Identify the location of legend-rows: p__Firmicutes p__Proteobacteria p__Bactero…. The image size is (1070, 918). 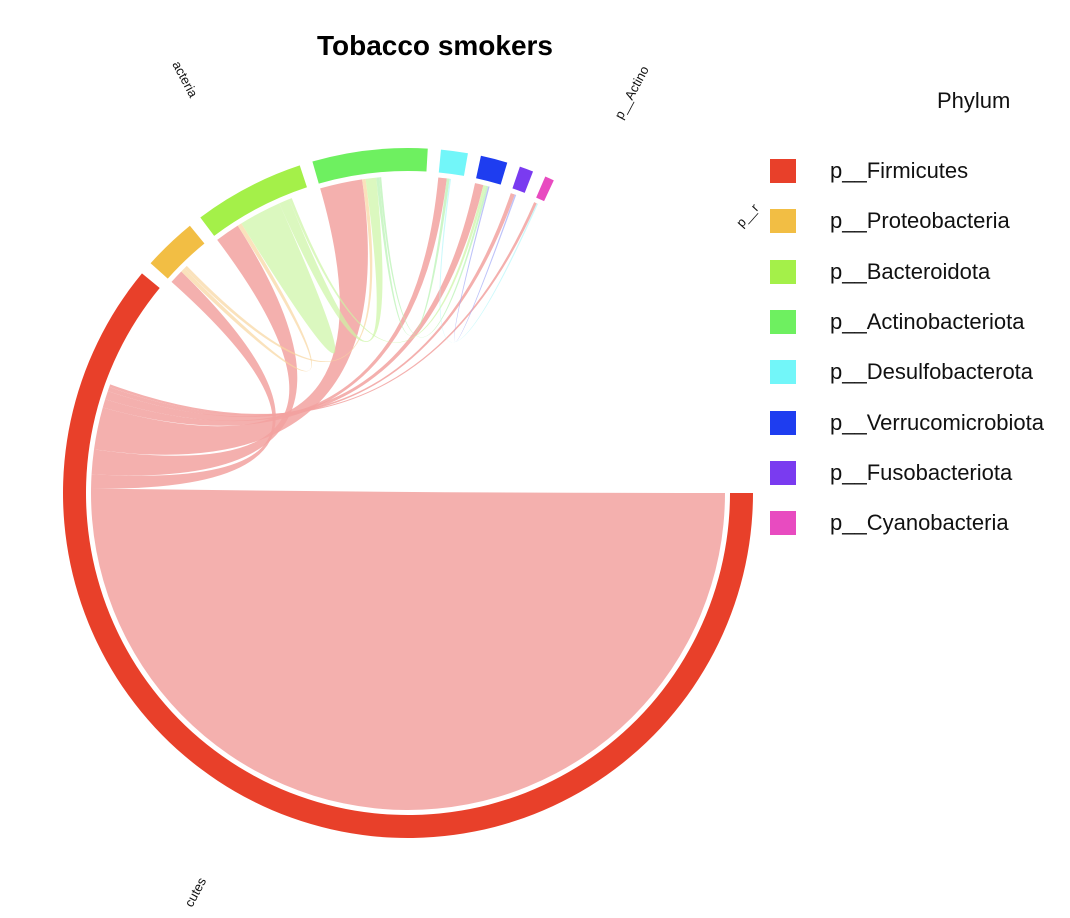
(915, 347).